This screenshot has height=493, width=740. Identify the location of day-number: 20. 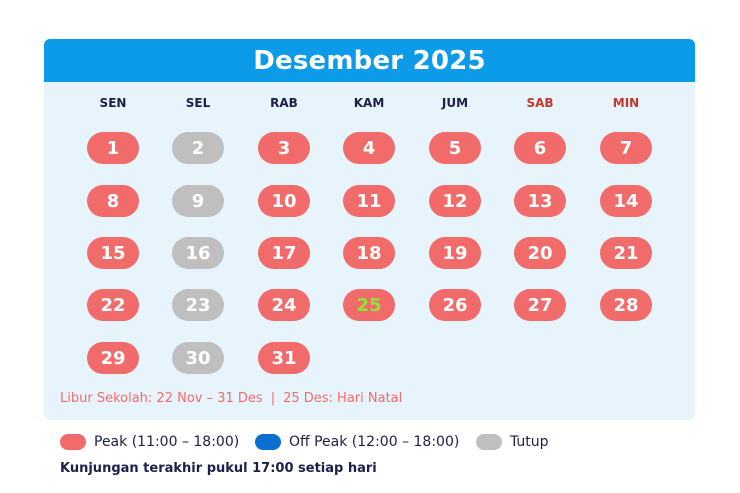
(540, 253).